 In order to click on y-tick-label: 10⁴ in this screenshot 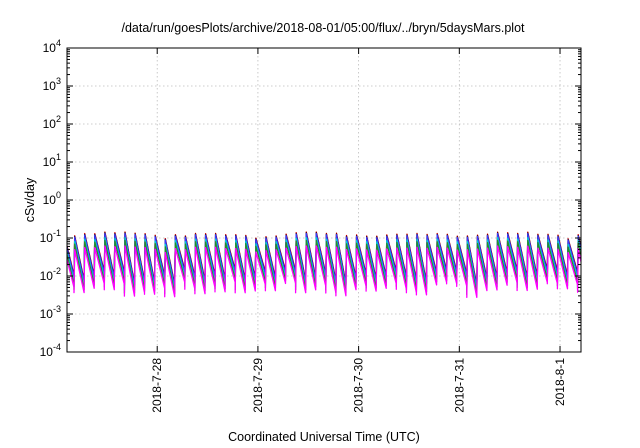, I will do `click(52, 46)`.